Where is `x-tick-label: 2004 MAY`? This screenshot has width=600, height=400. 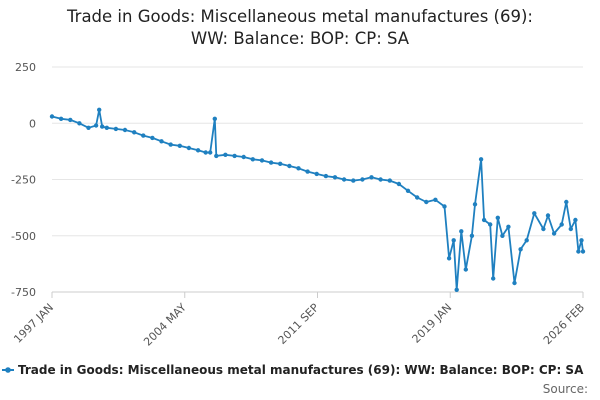 x-tick-label: 2004 MAY is located at coordinates (165, 325).